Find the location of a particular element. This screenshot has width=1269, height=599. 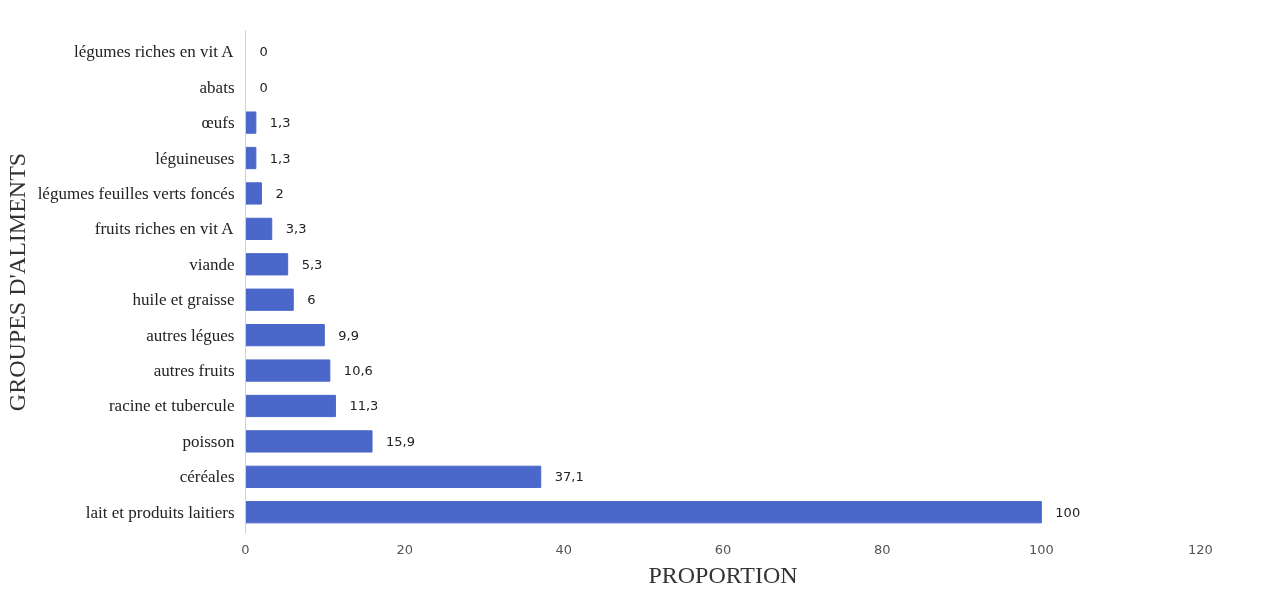

x-axis-title: PROPORTION is located at coordinates (723, 574).